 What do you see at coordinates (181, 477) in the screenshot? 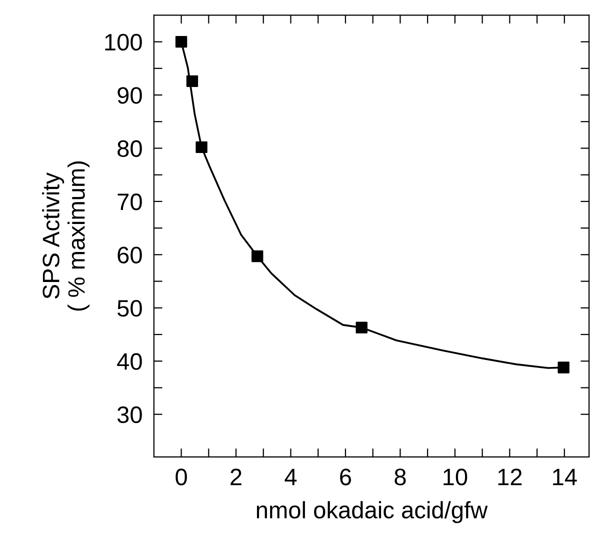
I see `x-tick-label: 0` at bounding box center [181, 477].